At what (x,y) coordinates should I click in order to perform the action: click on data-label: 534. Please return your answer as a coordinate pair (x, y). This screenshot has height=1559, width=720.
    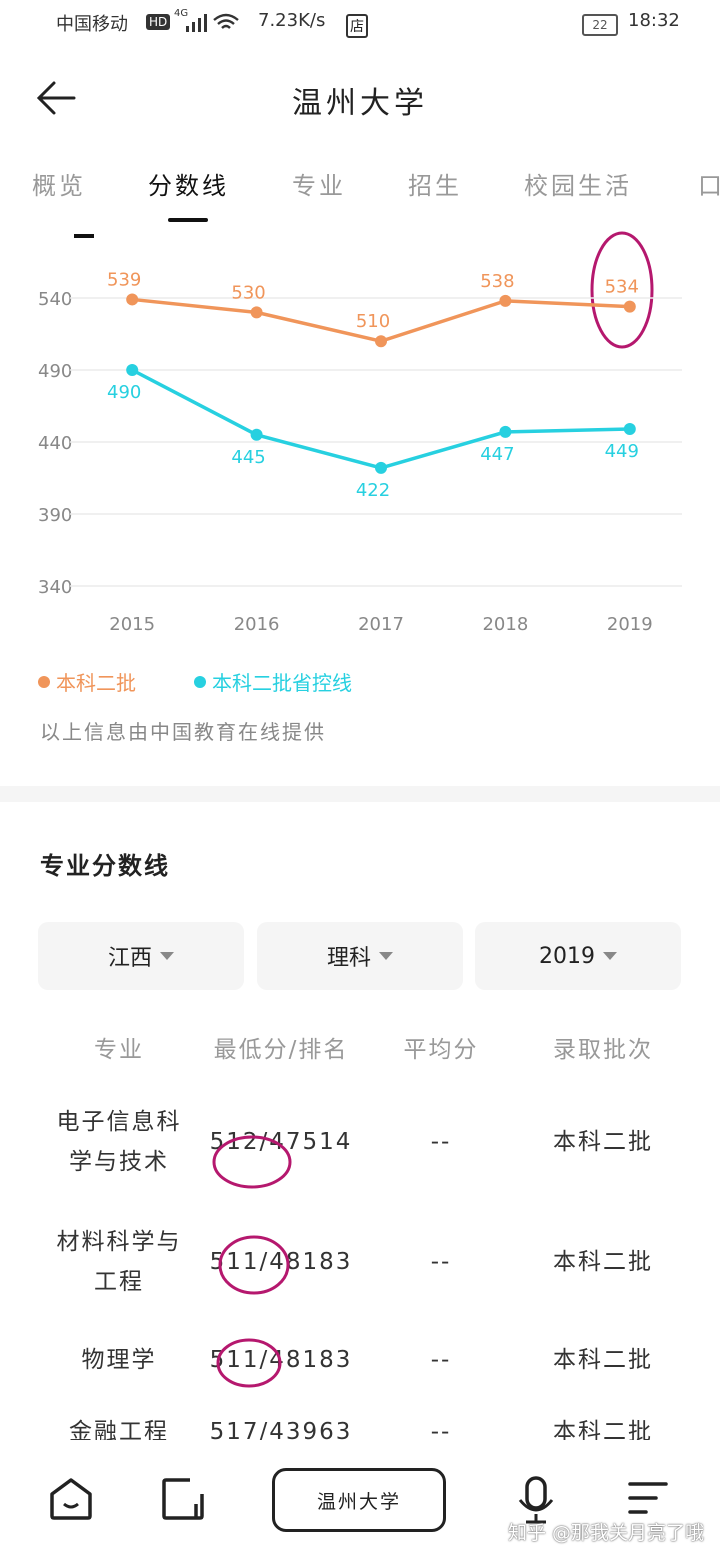
    Looking at the image, I should click on (622, 287).